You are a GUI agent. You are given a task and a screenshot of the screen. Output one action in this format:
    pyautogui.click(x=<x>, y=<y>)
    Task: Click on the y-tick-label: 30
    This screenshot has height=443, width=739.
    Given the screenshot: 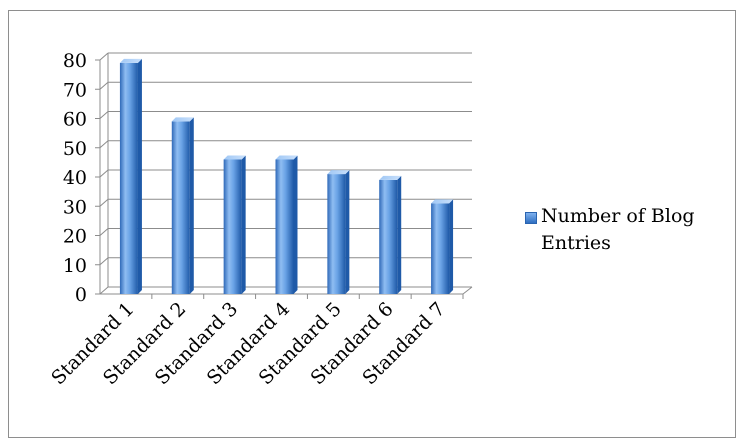 What is the action you would take?
    pyautogui.click(x=75, y=207)
    